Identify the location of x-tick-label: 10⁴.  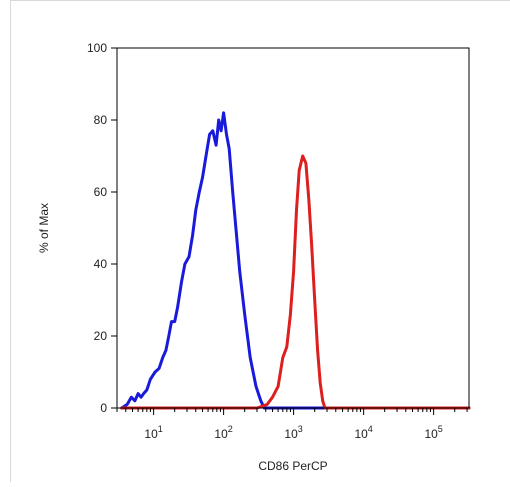
(363, 432).